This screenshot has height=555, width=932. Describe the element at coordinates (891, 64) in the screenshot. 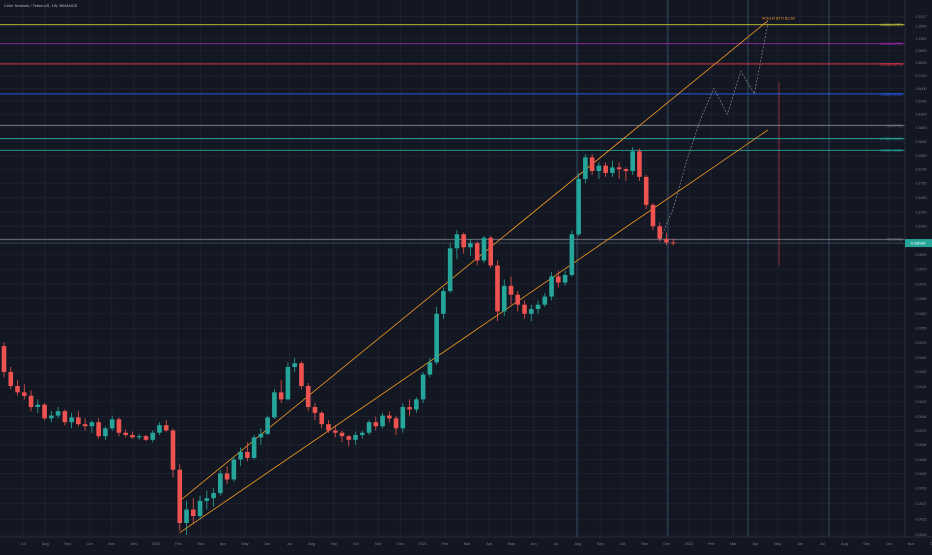

I see `fib-level-label: 2.618(0.8271)` at that location.